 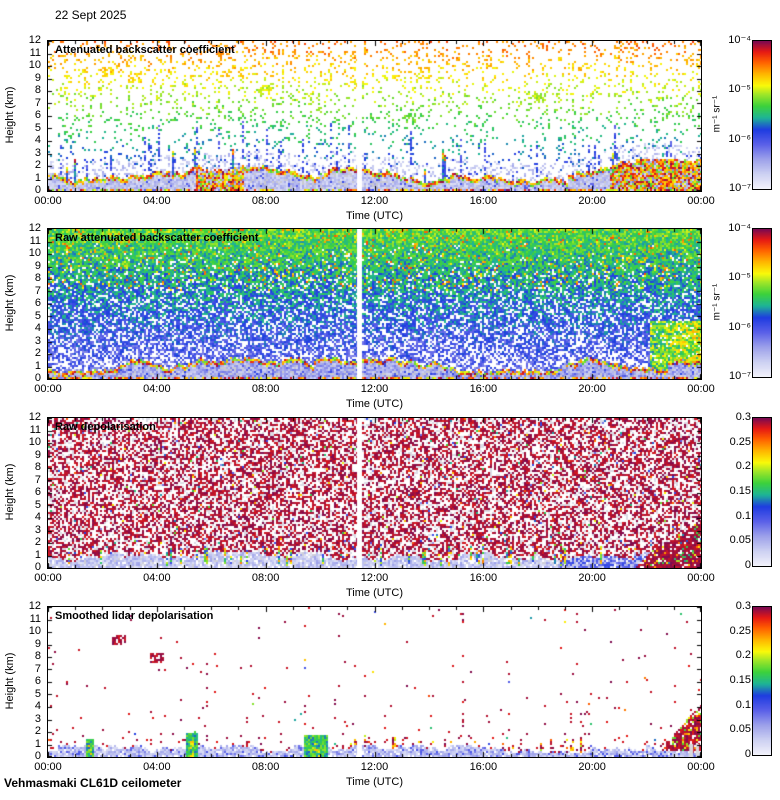 I want to click on x-tick-label: 04:00, so click(x=157, y=389).